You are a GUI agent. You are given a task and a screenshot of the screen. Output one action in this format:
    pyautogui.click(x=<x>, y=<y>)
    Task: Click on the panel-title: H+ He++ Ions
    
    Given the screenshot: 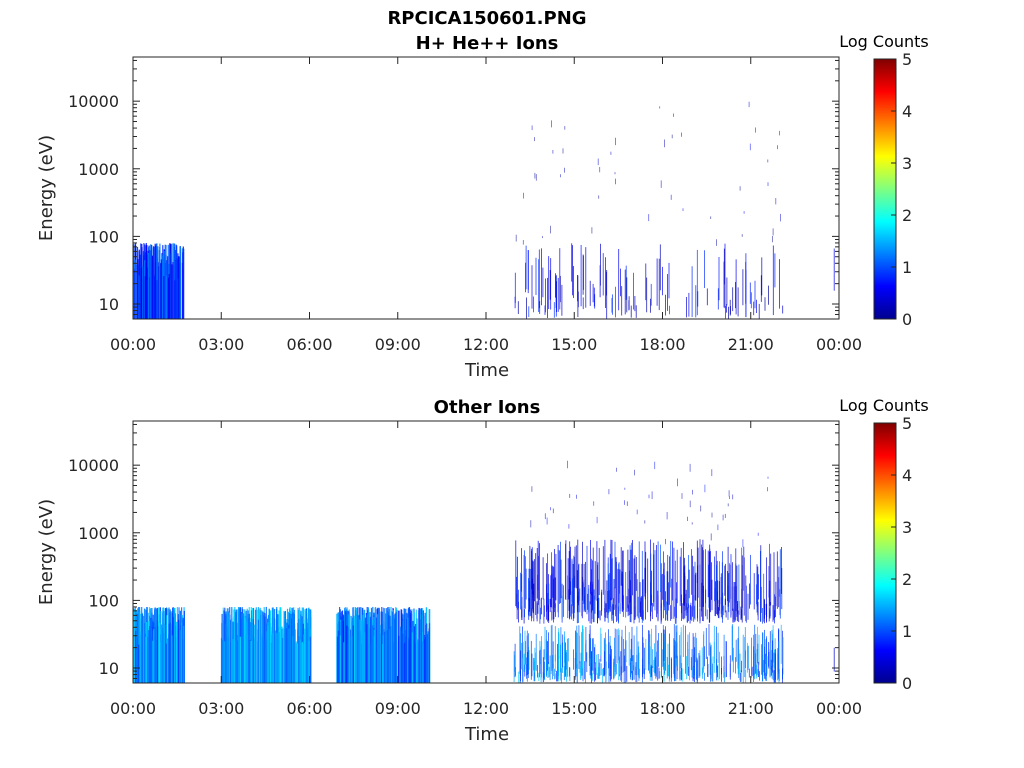 What is the action you would take?
    pyautogui.click(x=487, y=43)
    